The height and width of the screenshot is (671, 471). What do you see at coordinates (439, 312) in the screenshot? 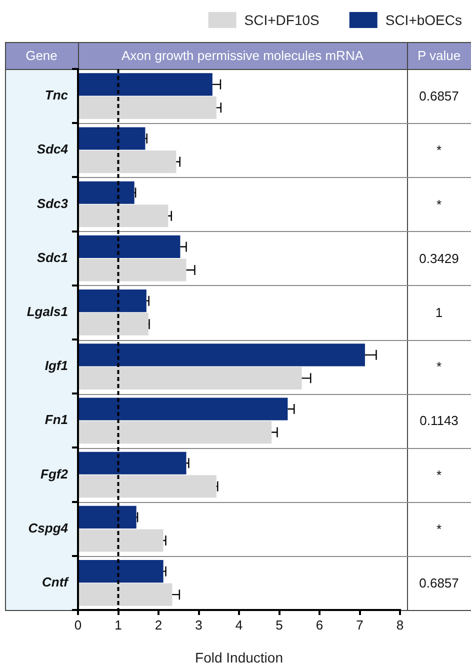
I see `text: 1` at bounding box center [439, 312].